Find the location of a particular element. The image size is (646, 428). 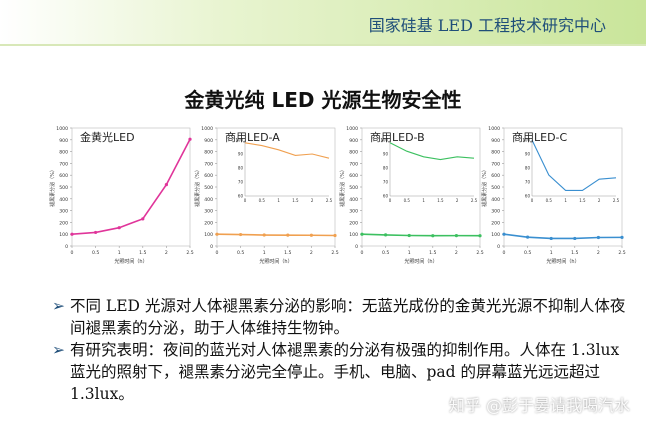

inset-x-tick-label: 2 is located at coordinates (599, 200).